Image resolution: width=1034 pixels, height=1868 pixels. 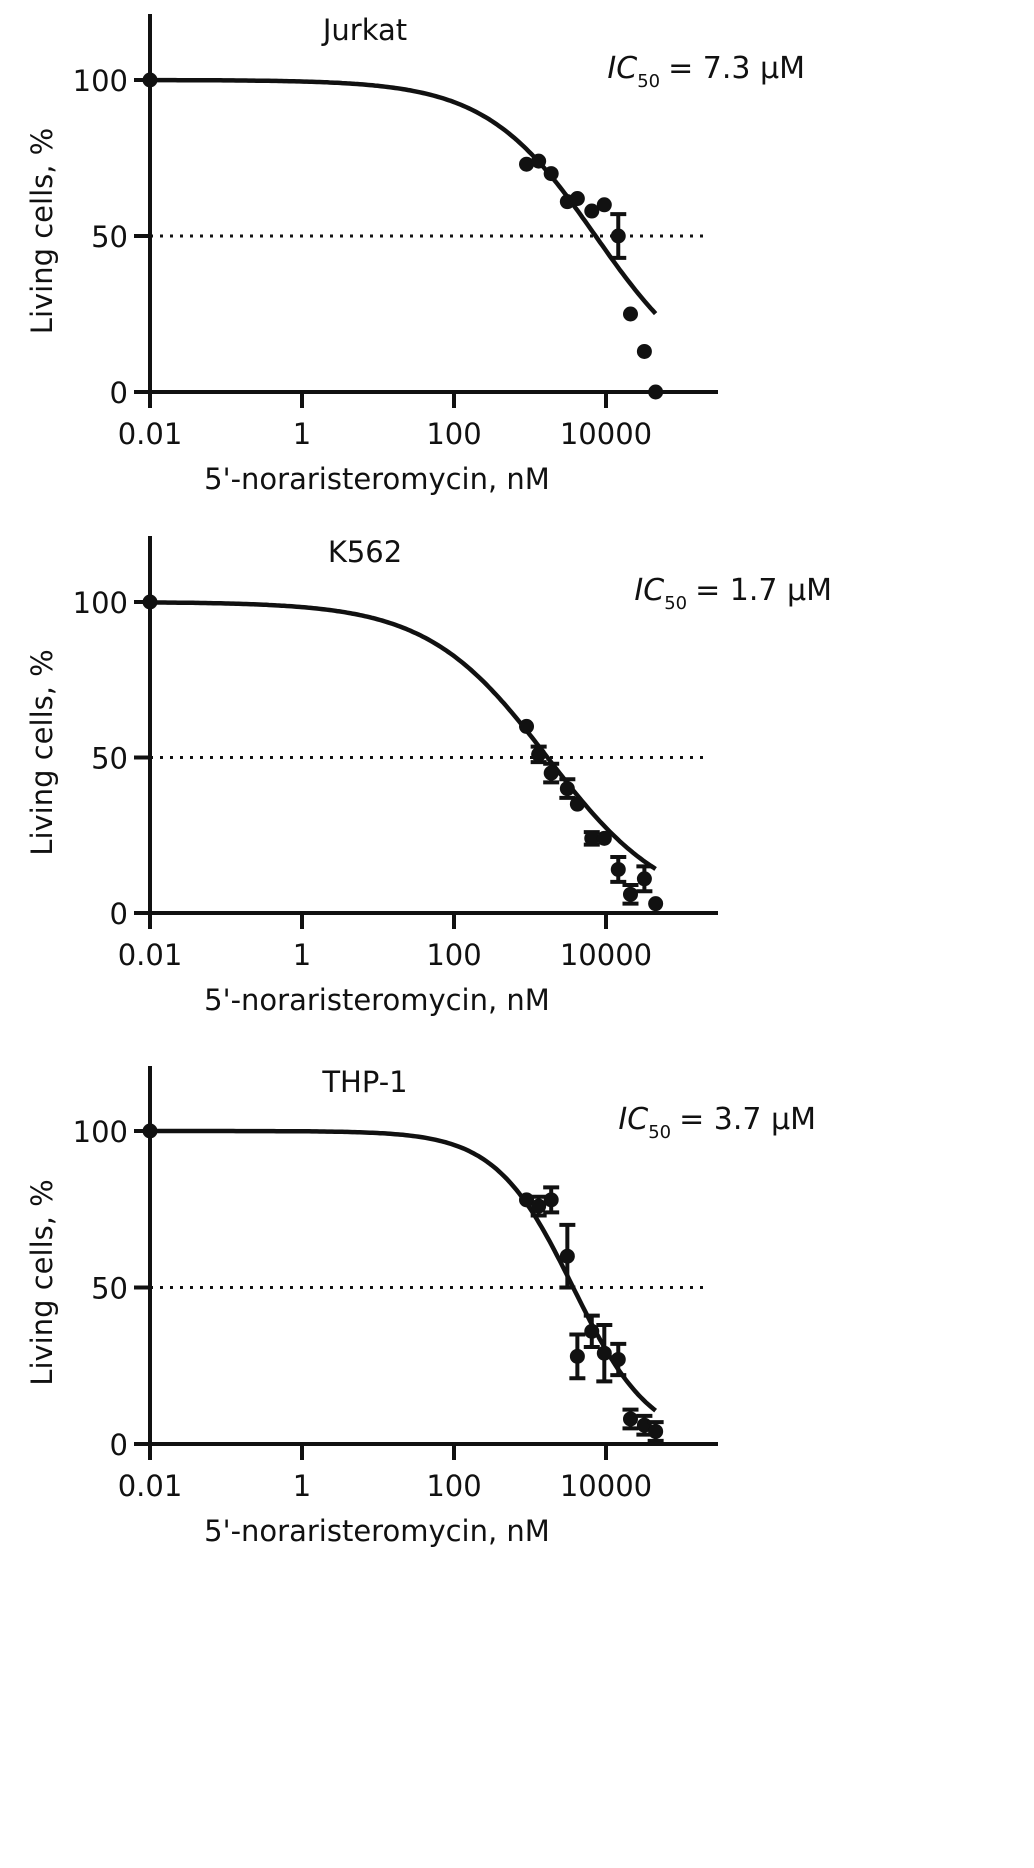 What do you see at coordinates (365, 552) in the screenshot?
I see `chart-title: K562` at bounding box center [365, 552].